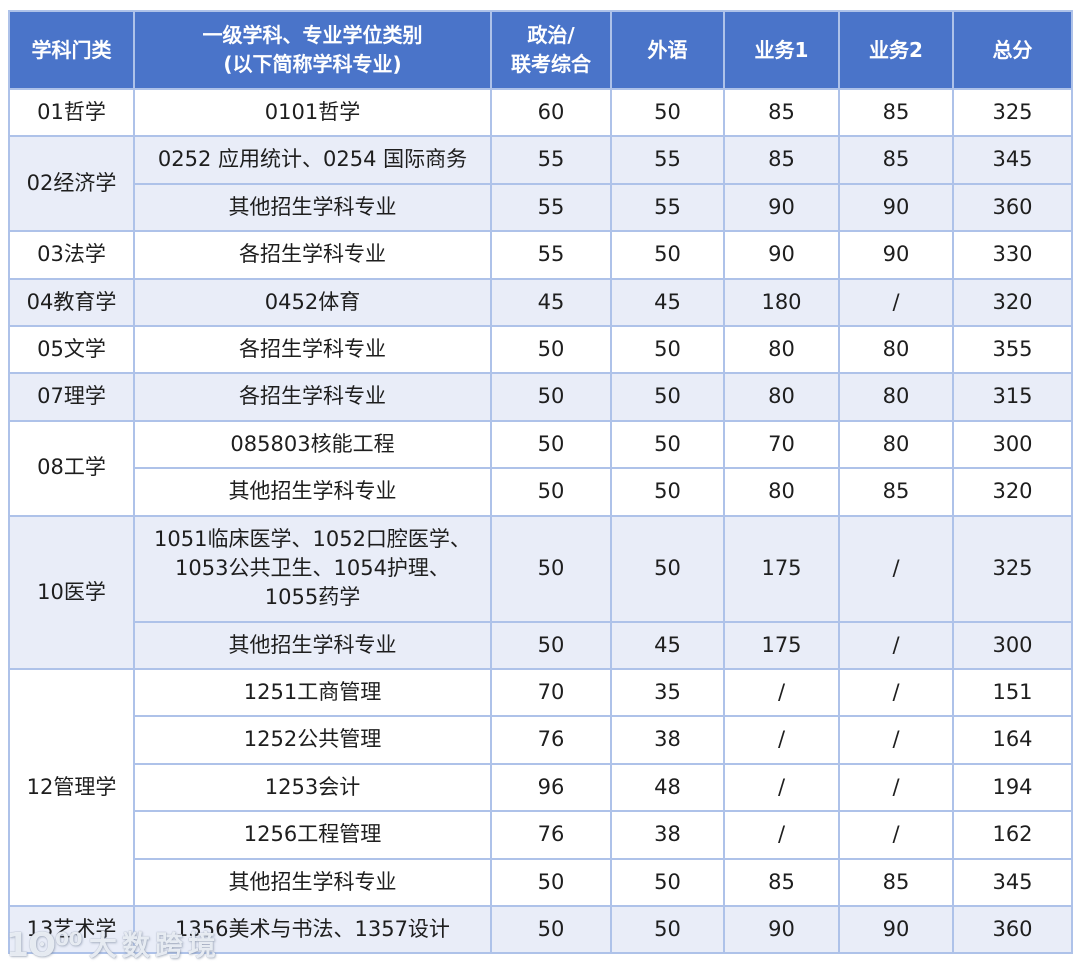 The height and width of the screenshot is (975, 1080). Describe the element at coordinates (667, 835) in the screenshot. I see `foreign-cell: 38` at that location.